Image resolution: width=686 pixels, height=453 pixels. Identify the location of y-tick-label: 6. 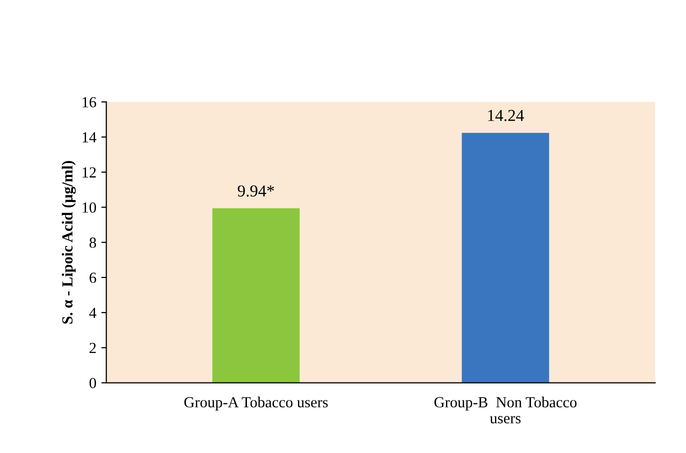
(93, 277).